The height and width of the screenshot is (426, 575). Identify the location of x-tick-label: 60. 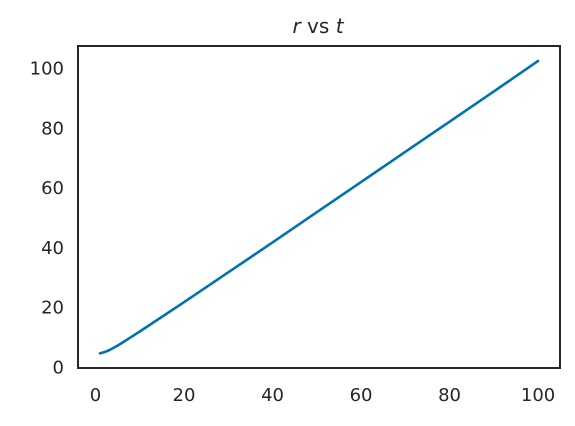
(361, 395).